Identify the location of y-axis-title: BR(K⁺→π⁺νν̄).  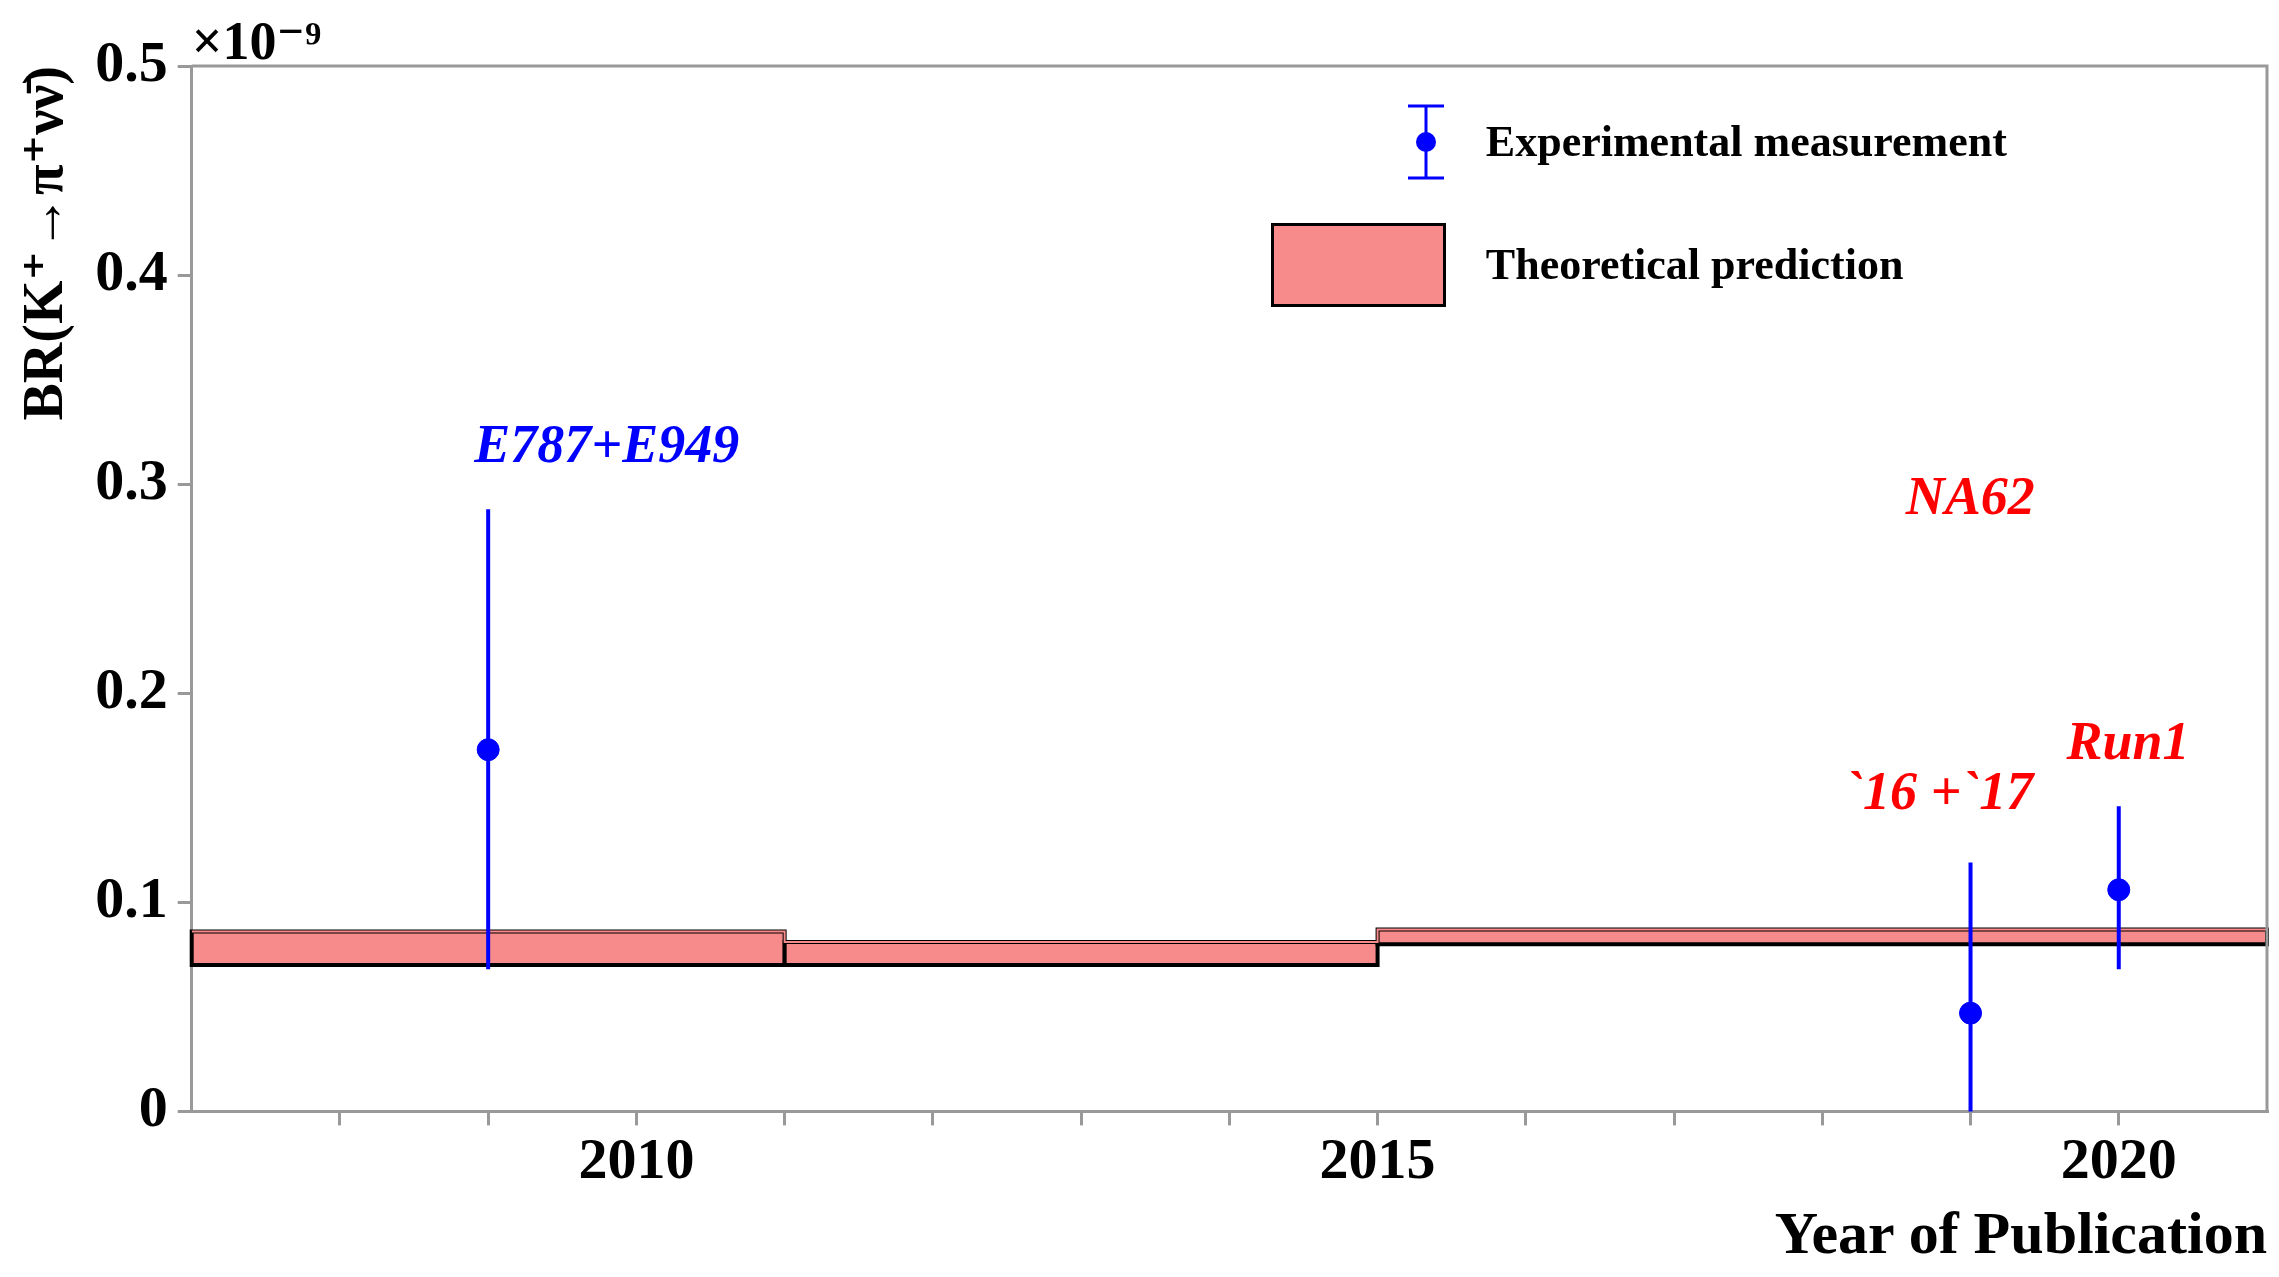
(44, 243).